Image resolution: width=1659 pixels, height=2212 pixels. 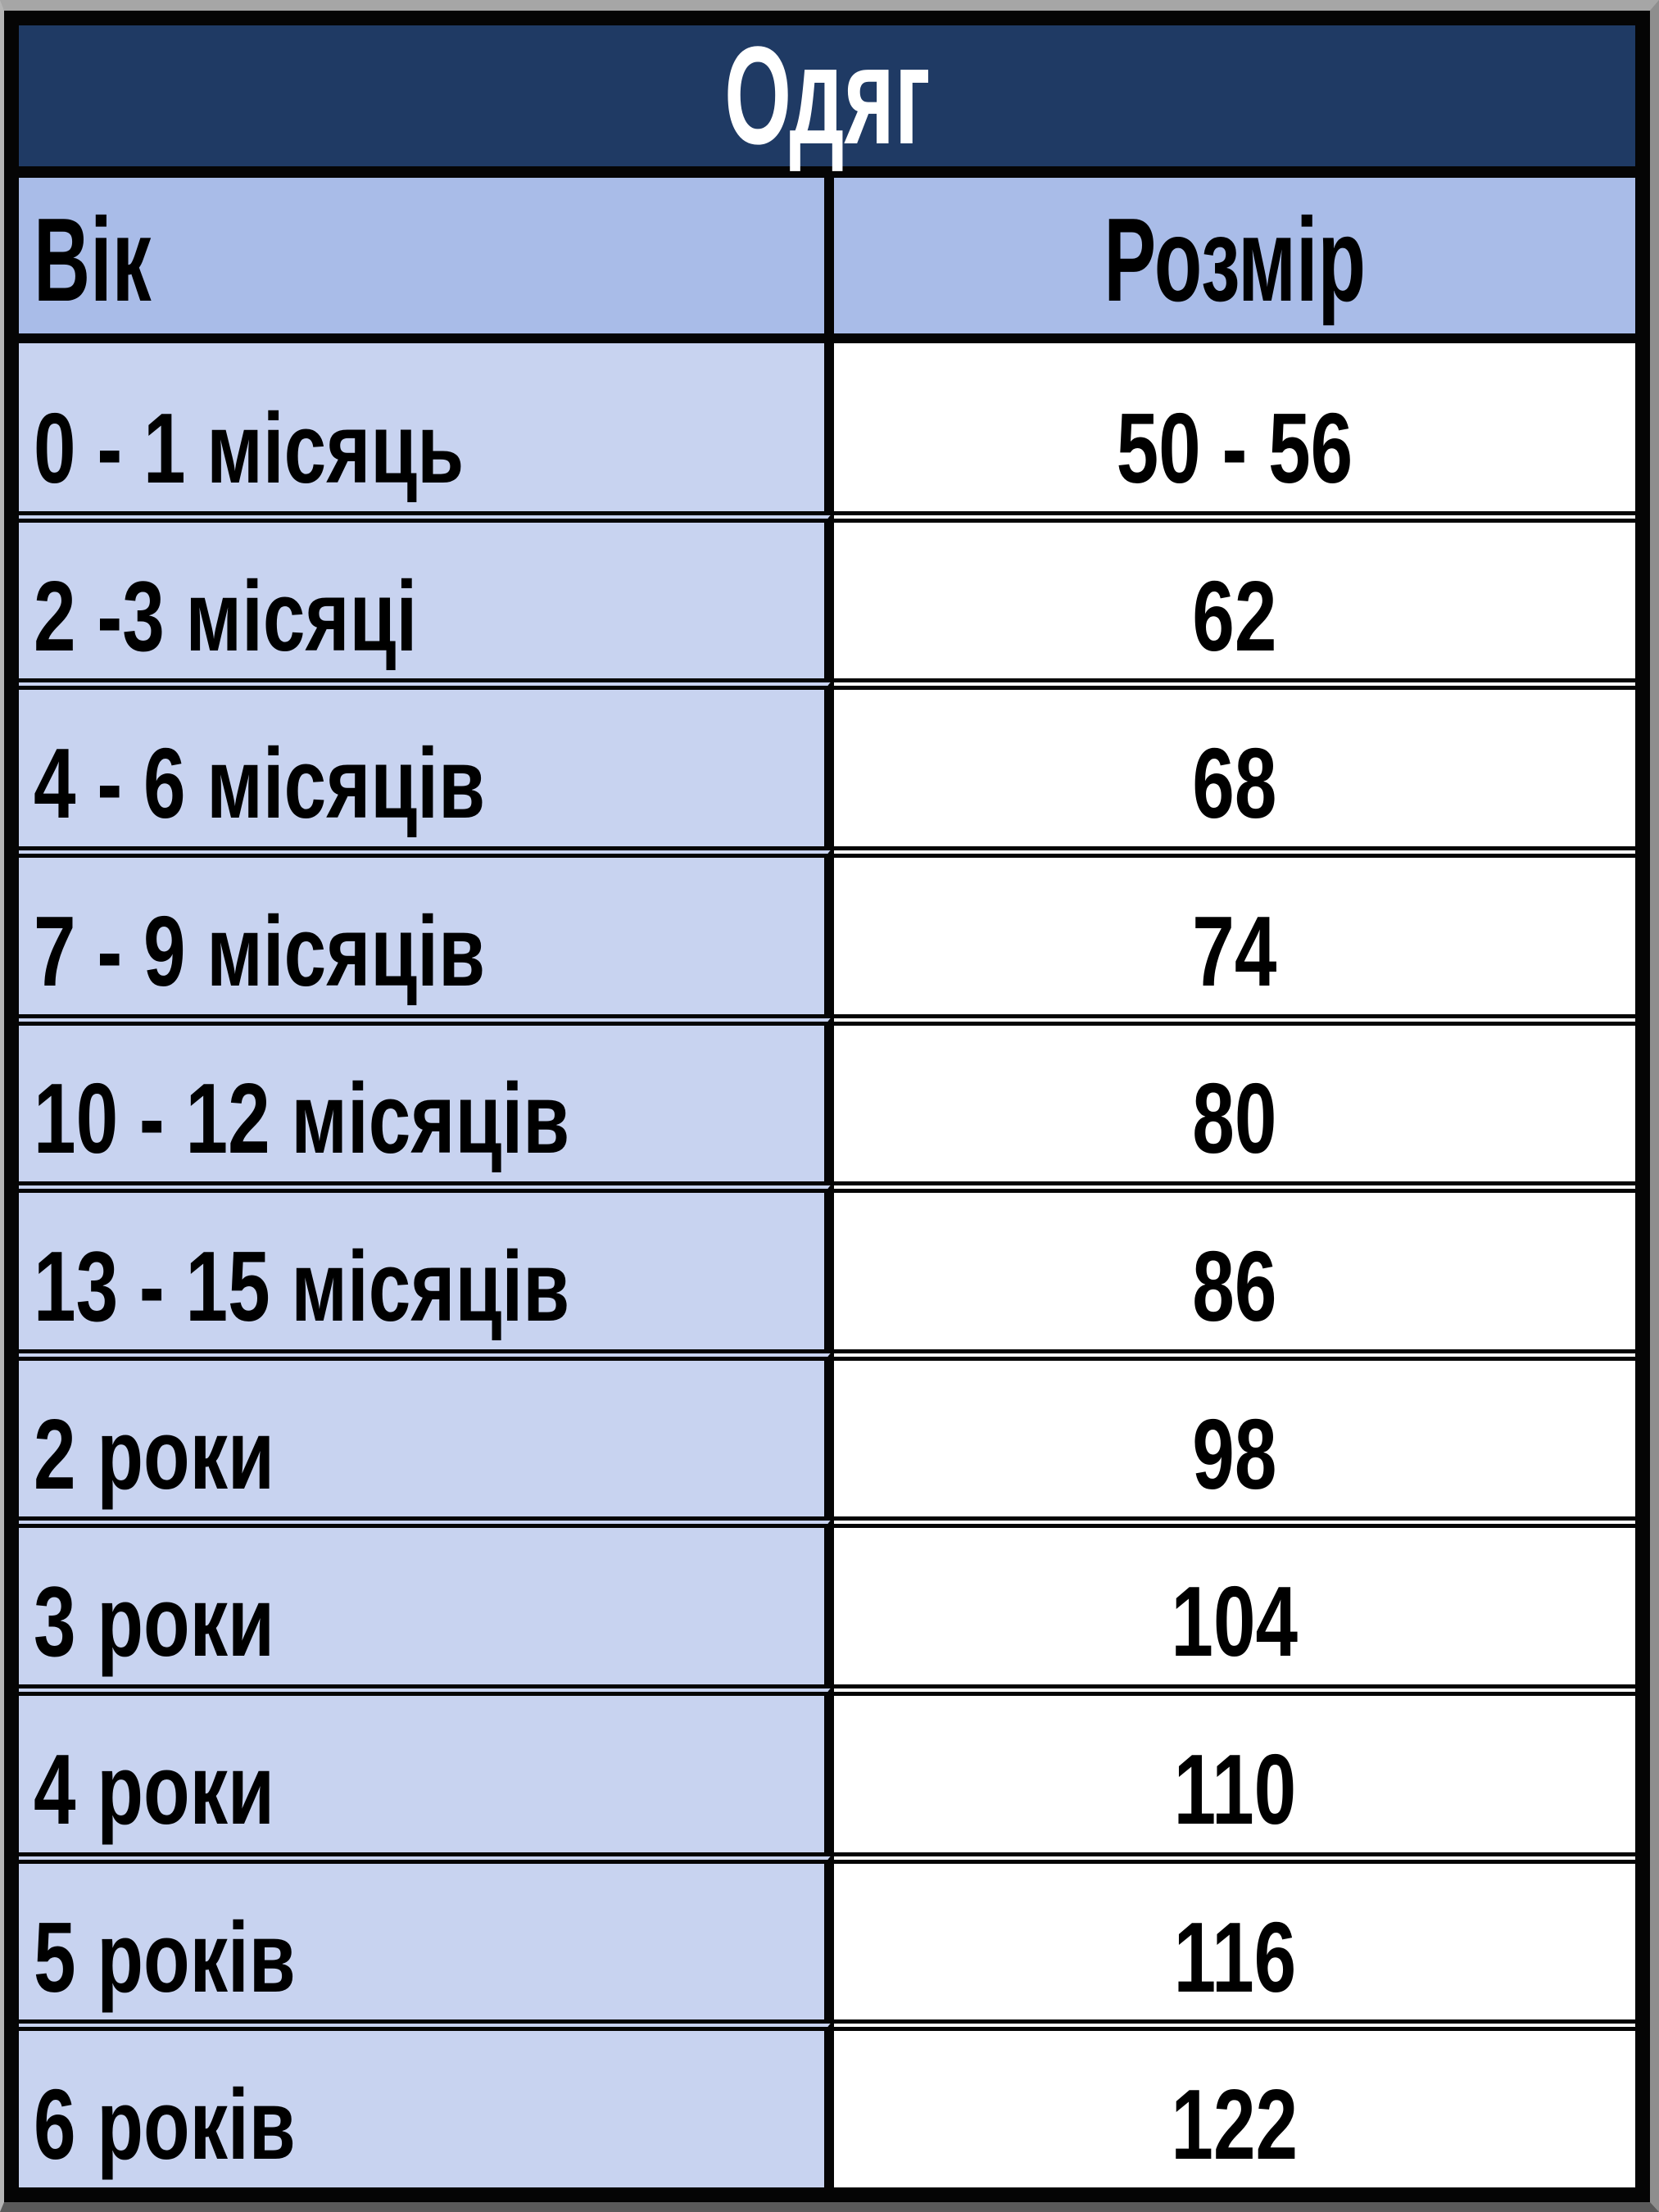 What do you see at coordinates (1235, 1622) in the screenshot?
I see `size-value: 104` at bounding box center [1235, 1622].